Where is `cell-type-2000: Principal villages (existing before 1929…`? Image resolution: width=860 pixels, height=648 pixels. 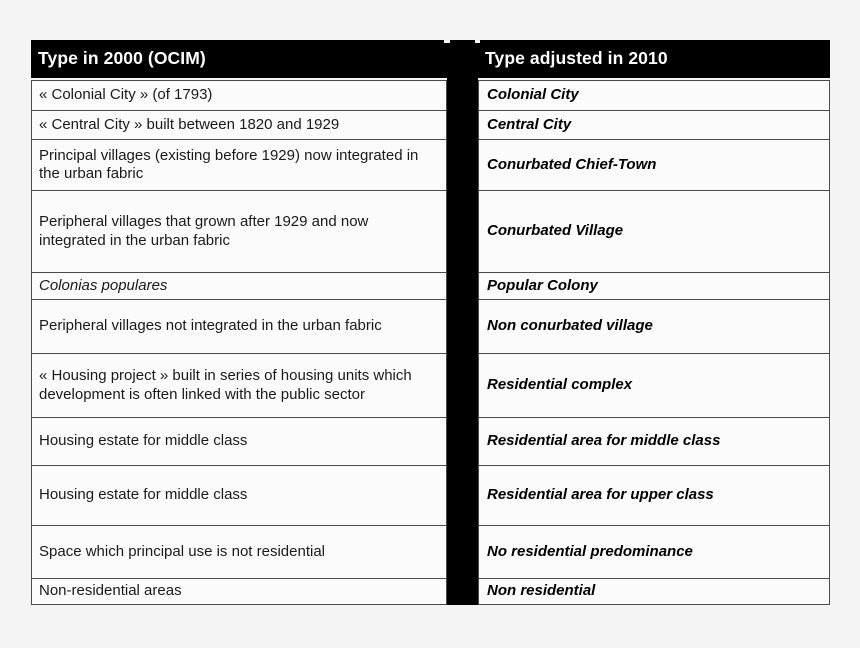 cell-type-2000: Principal villages (existing before 1929… is located at coordinates (239, 164).